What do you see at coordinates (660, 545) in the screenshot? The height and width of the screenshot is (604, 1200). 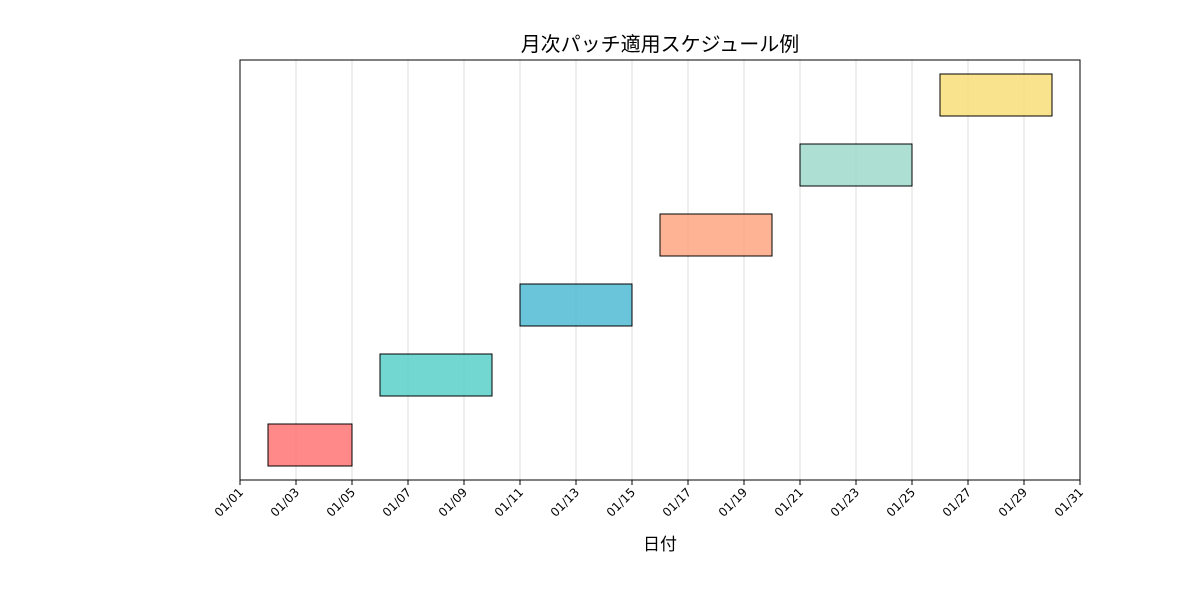 I see `x-axis-label: 日付` at bounding box center [660, 545].